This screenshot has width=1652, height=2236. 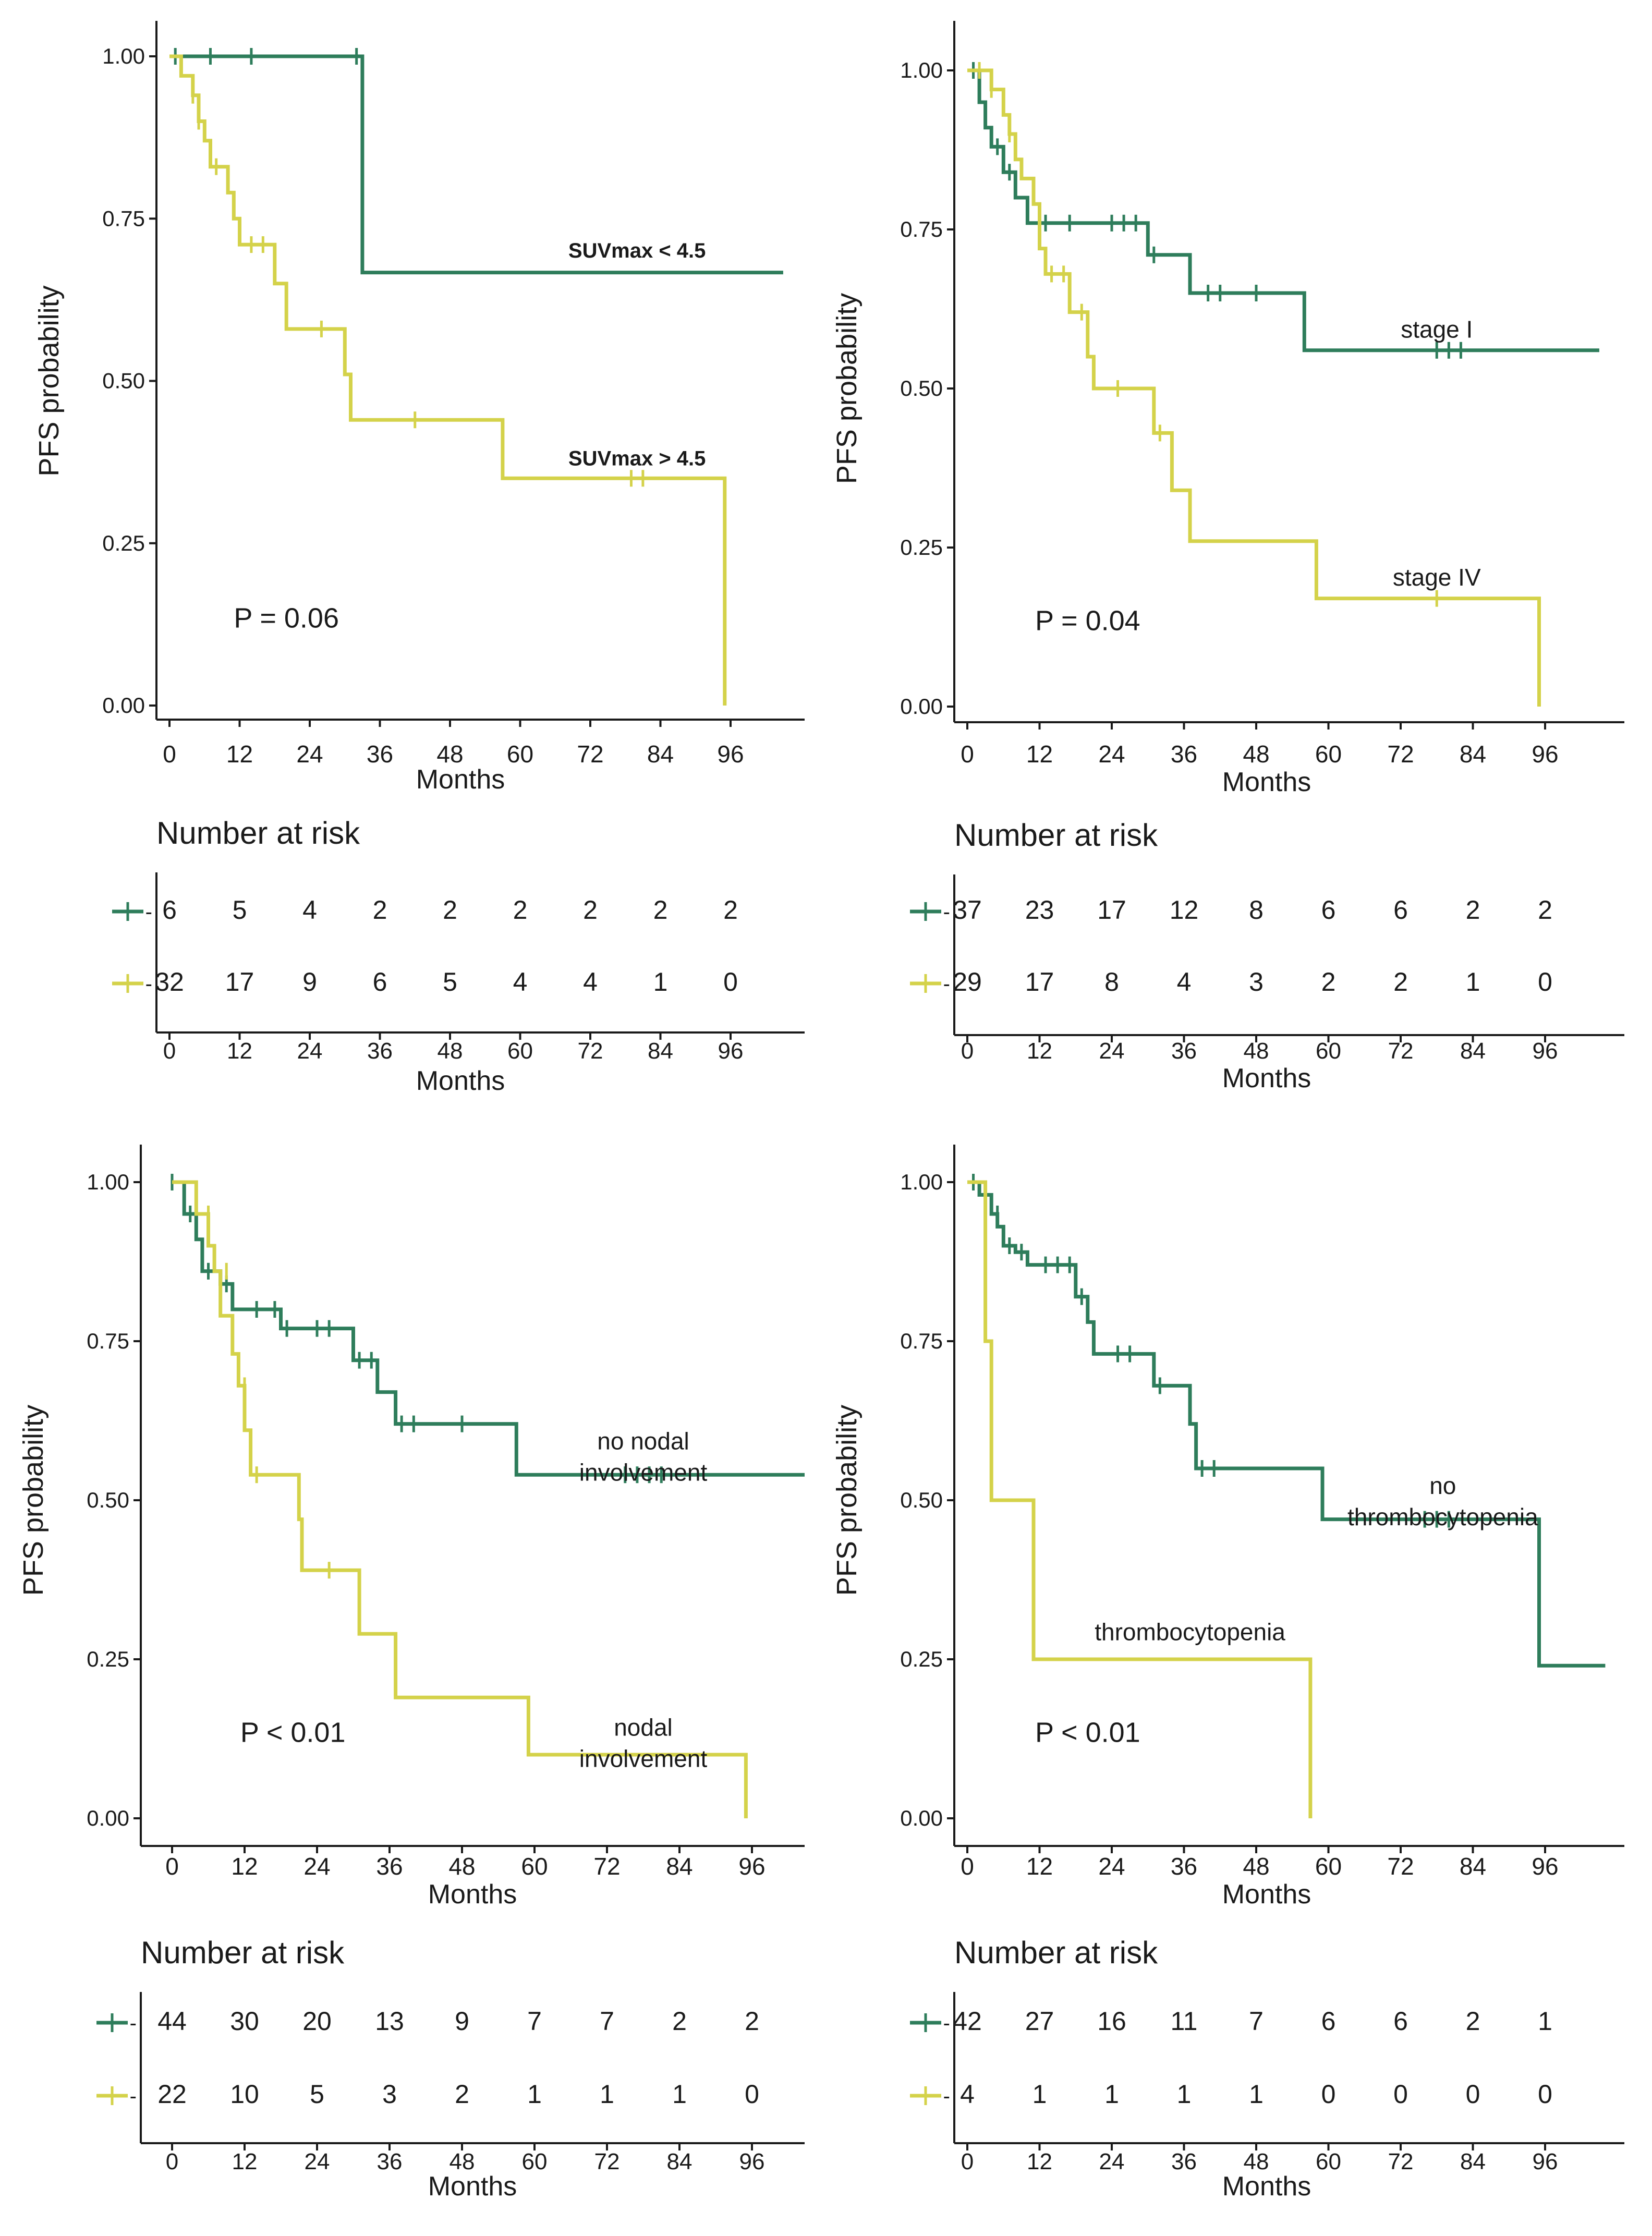 What do you see at coordinates (473, 1894) in the screenshot?
I see `x-axis-title: Months` at bounding box center [473, 1894].